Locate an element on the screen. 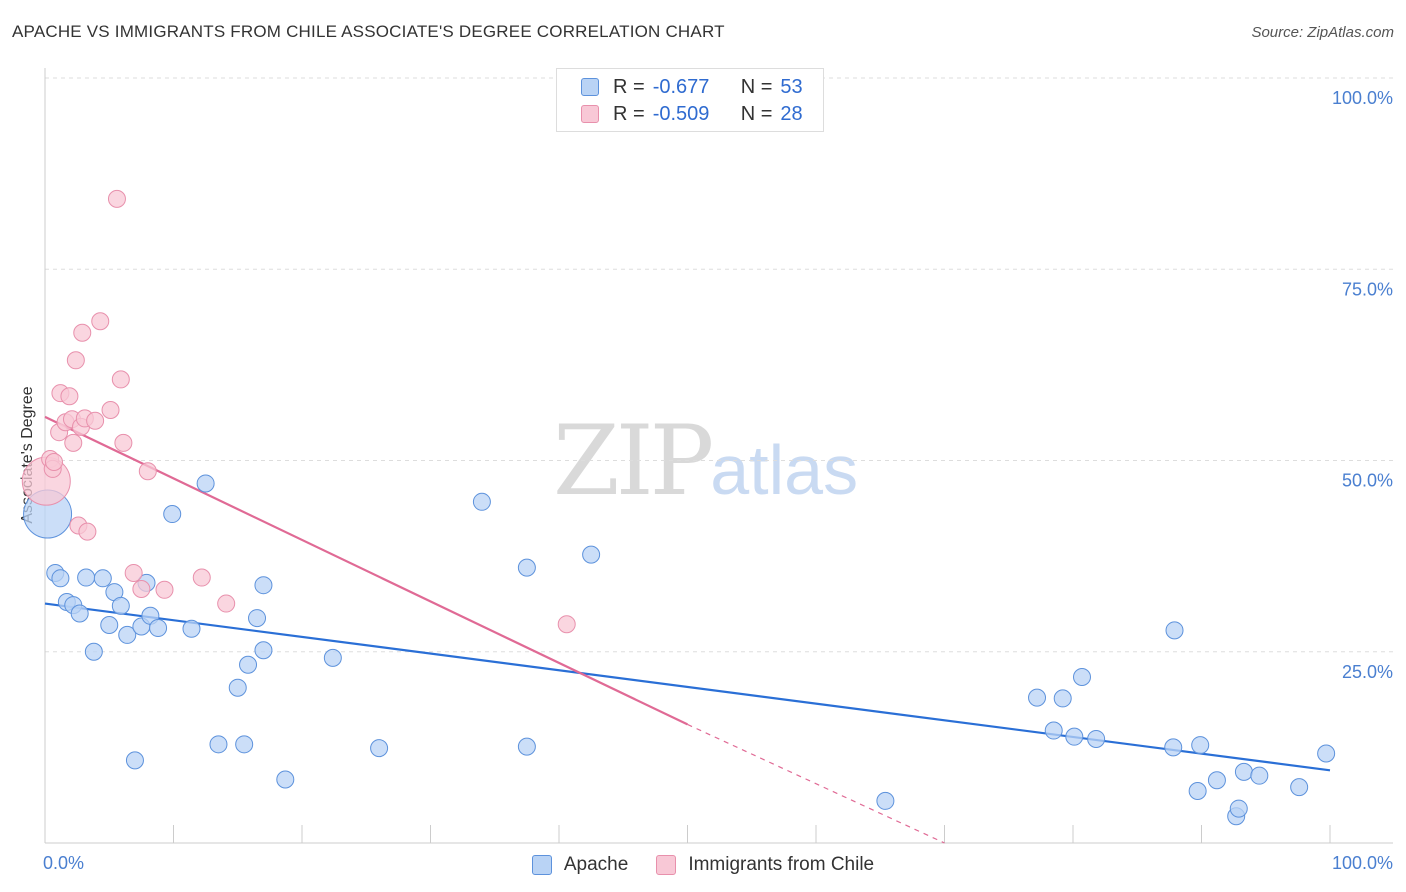 The height and width of the screenshot is (892, 1406). correlation-legend: R = -0.677 N = 53 R = -0.509 N = 28 is located at coordinates (690, 100).